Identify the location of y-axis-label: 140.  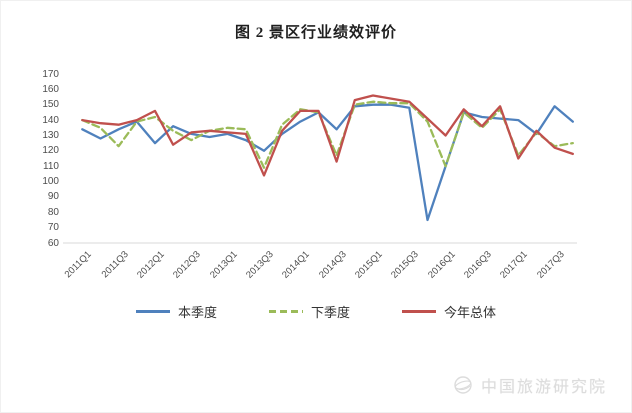
(50, 120).